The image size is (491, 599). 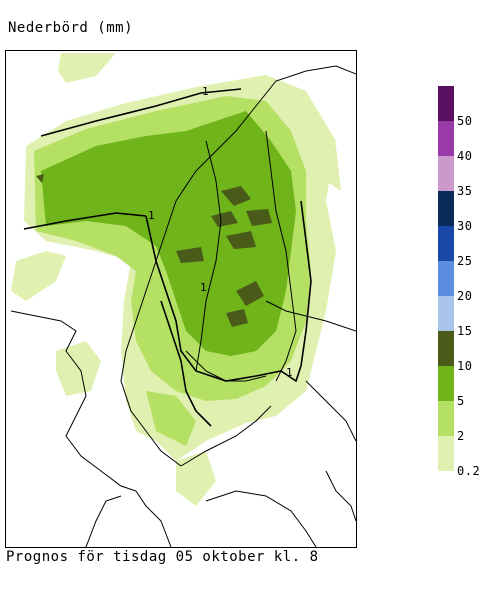 What do you see at coordinates (465, 156) in the screenshot?
I see `legend-label: 40` at bounding box center [465, 156].